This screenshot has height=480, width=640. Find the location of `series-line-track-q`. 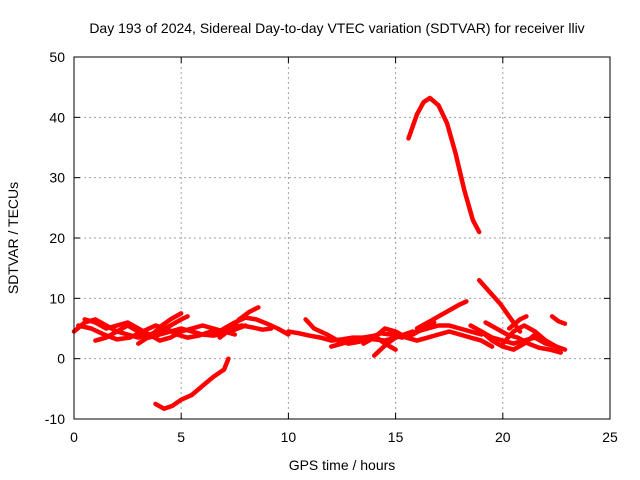

series-line-track-q is located at coordinates (523, 337).